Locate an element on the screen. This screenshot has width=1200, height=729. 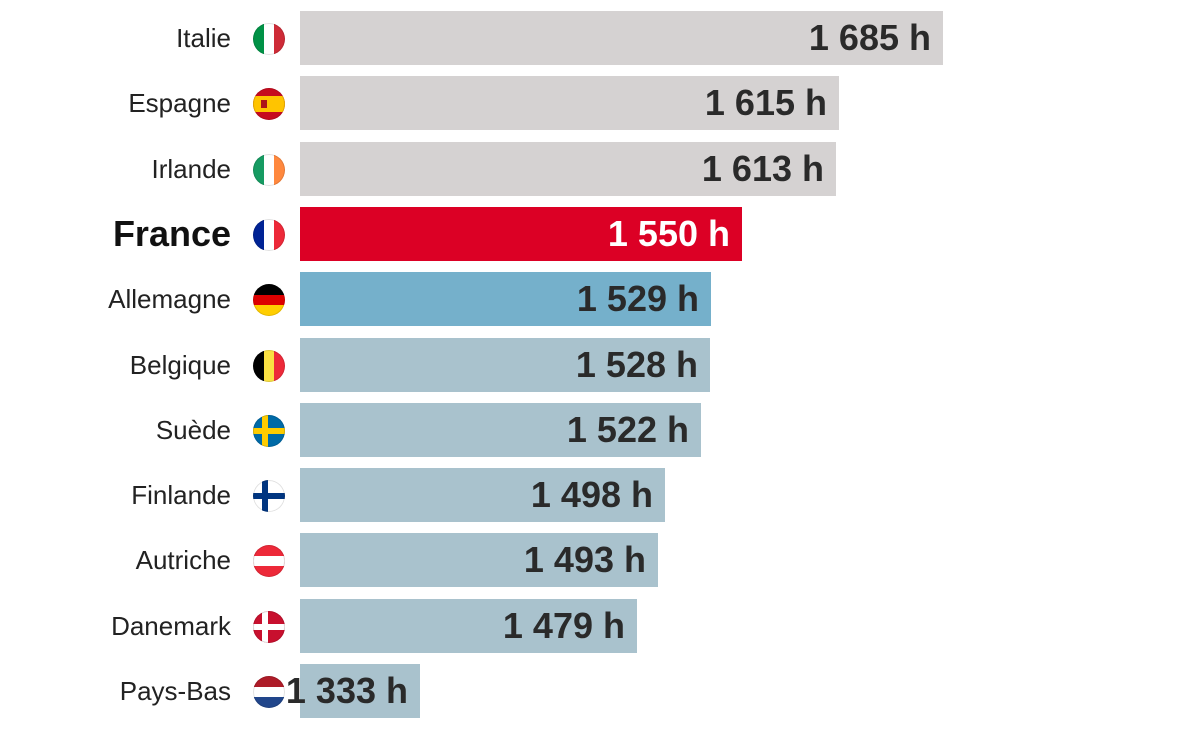
category-label: Irlande is located at coordinates (191, 168).